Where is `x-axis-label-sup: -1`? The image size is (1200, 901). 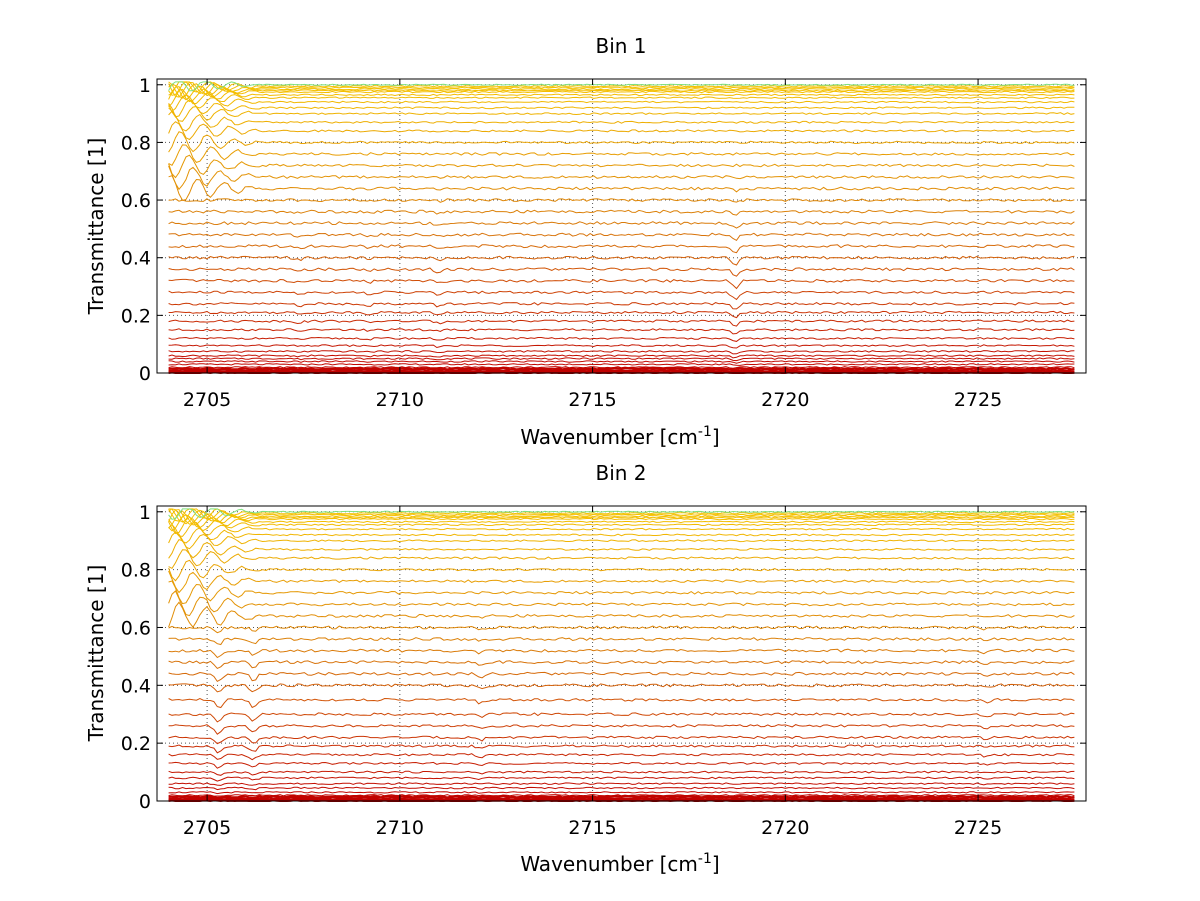 x-axis-label-sup: -1 is located at coordinates (705, 859).